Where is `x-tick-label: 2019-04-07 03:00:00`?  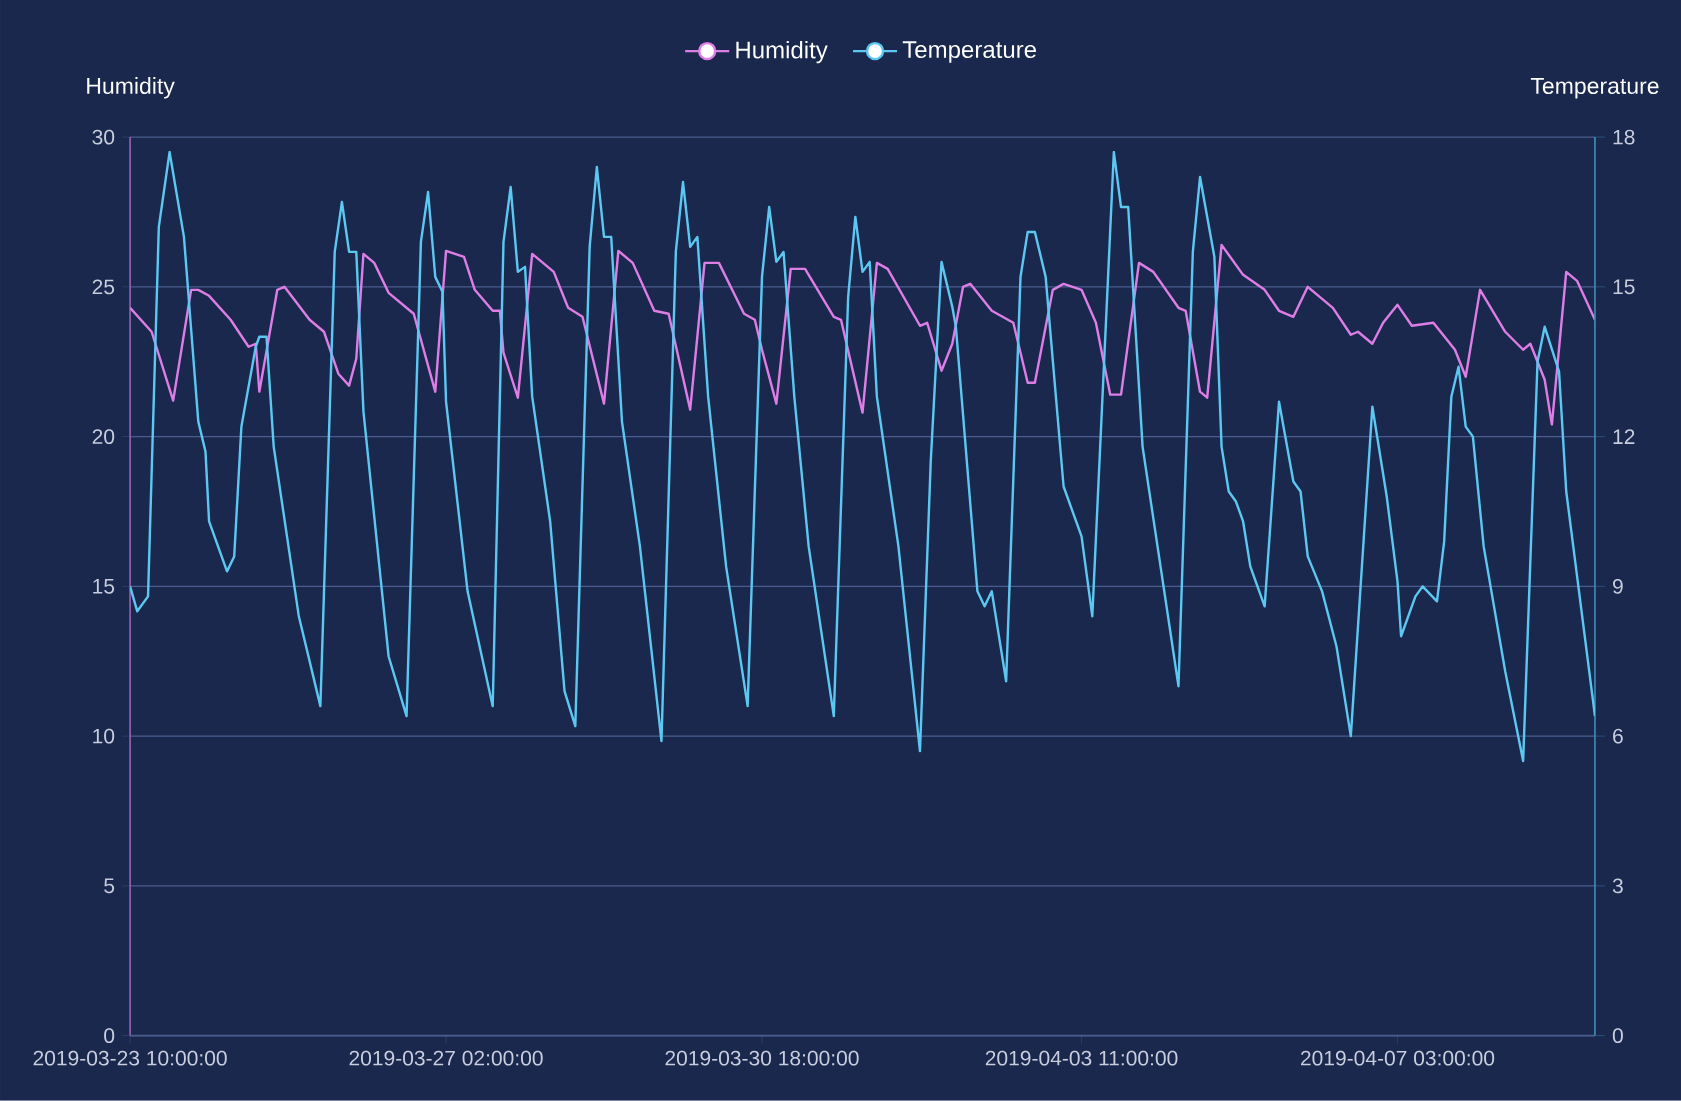 x-tick-label: 2019-04-07 03:00:00 is located at coordinates (1398, 1058).